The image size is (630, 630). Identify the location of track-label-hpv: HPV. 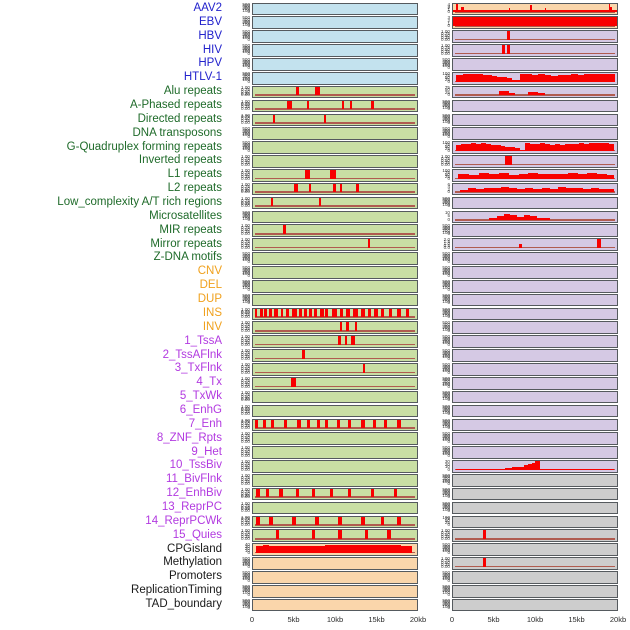
(210, 63).